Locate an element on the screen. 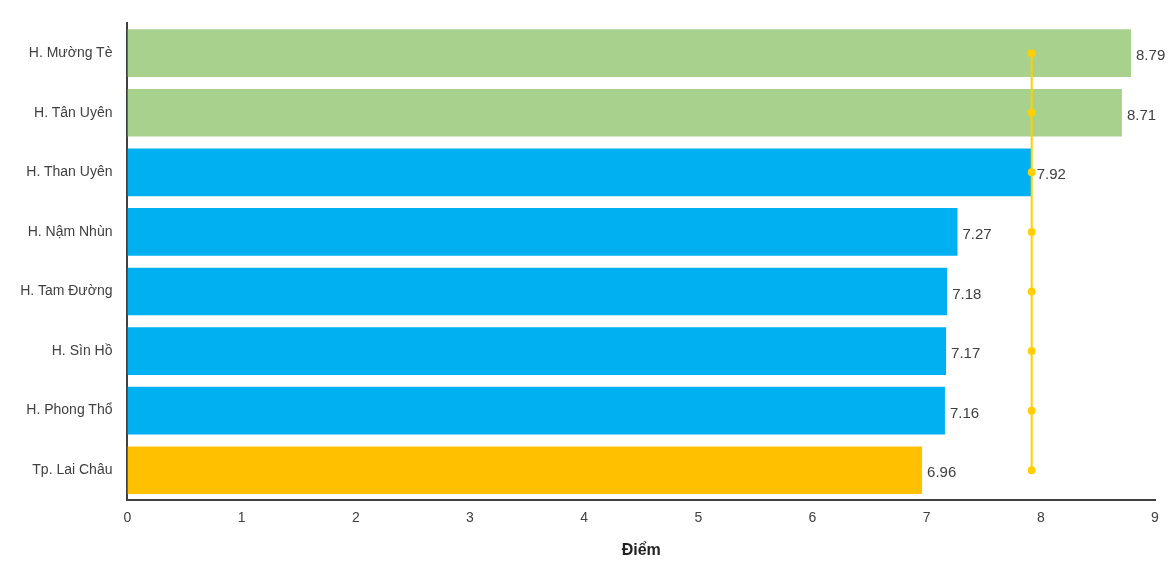 The width and height of the screenshot is (1175, 564). x-tick-label: 4 is located at coordinates (584, 517).